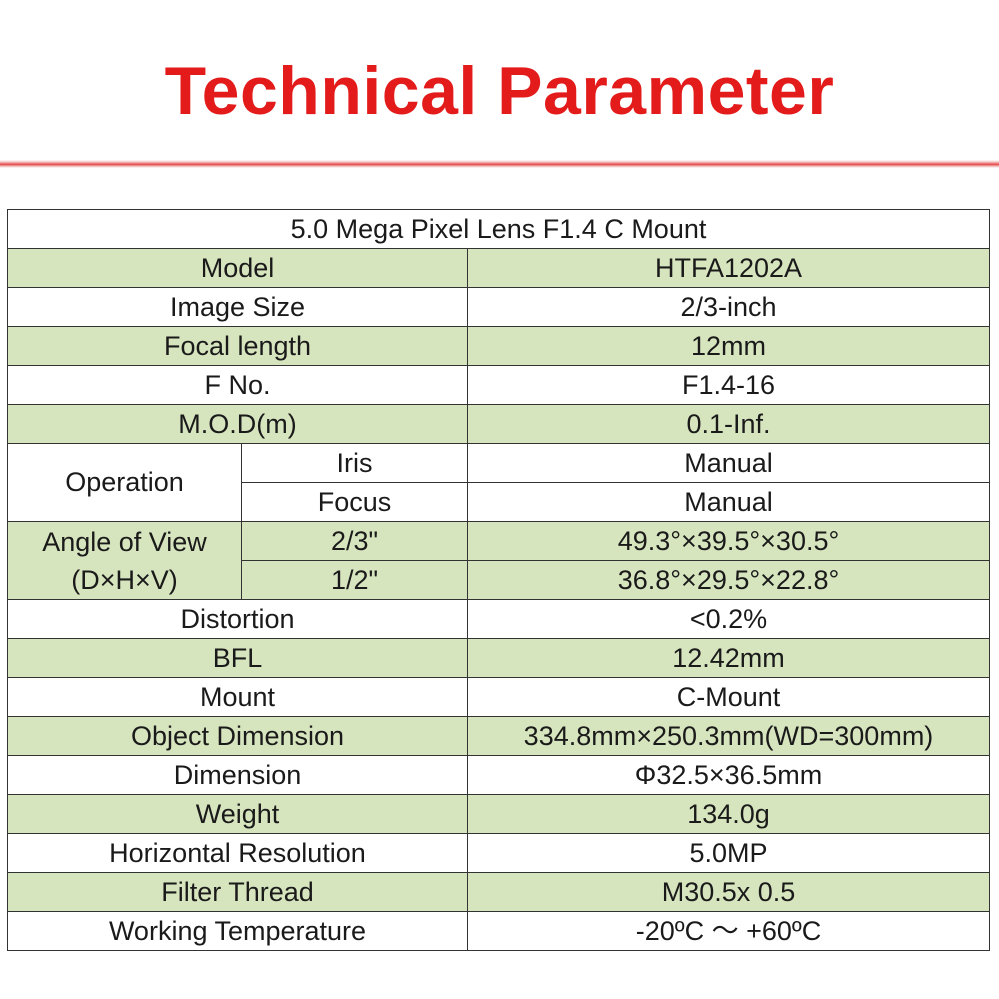  I want to click on angle-value: 36.8°×29.5°×22.8°, so click(728, 580).